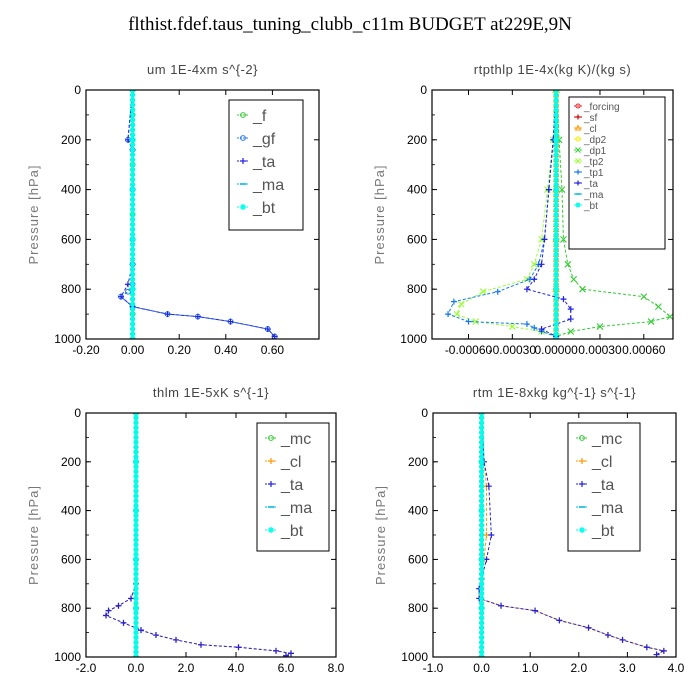 This screenshot has width=700, height=700. What do you see at coordinates (530, 668) in the screenshot?
I see `x-tick-label: 1.0` at bounding box center [530, 668].